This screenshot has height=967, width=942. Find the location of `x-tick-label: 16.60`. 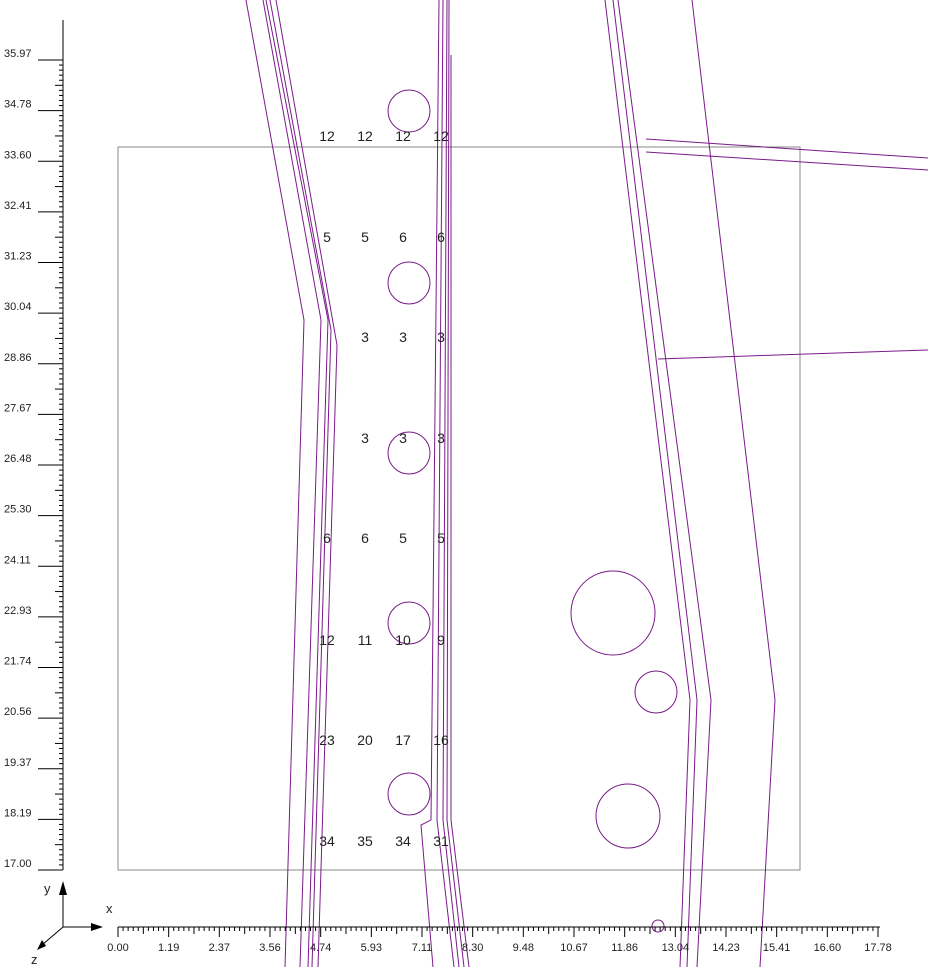

x-tick-label: 16.60 is located at coordinates (828, 948).